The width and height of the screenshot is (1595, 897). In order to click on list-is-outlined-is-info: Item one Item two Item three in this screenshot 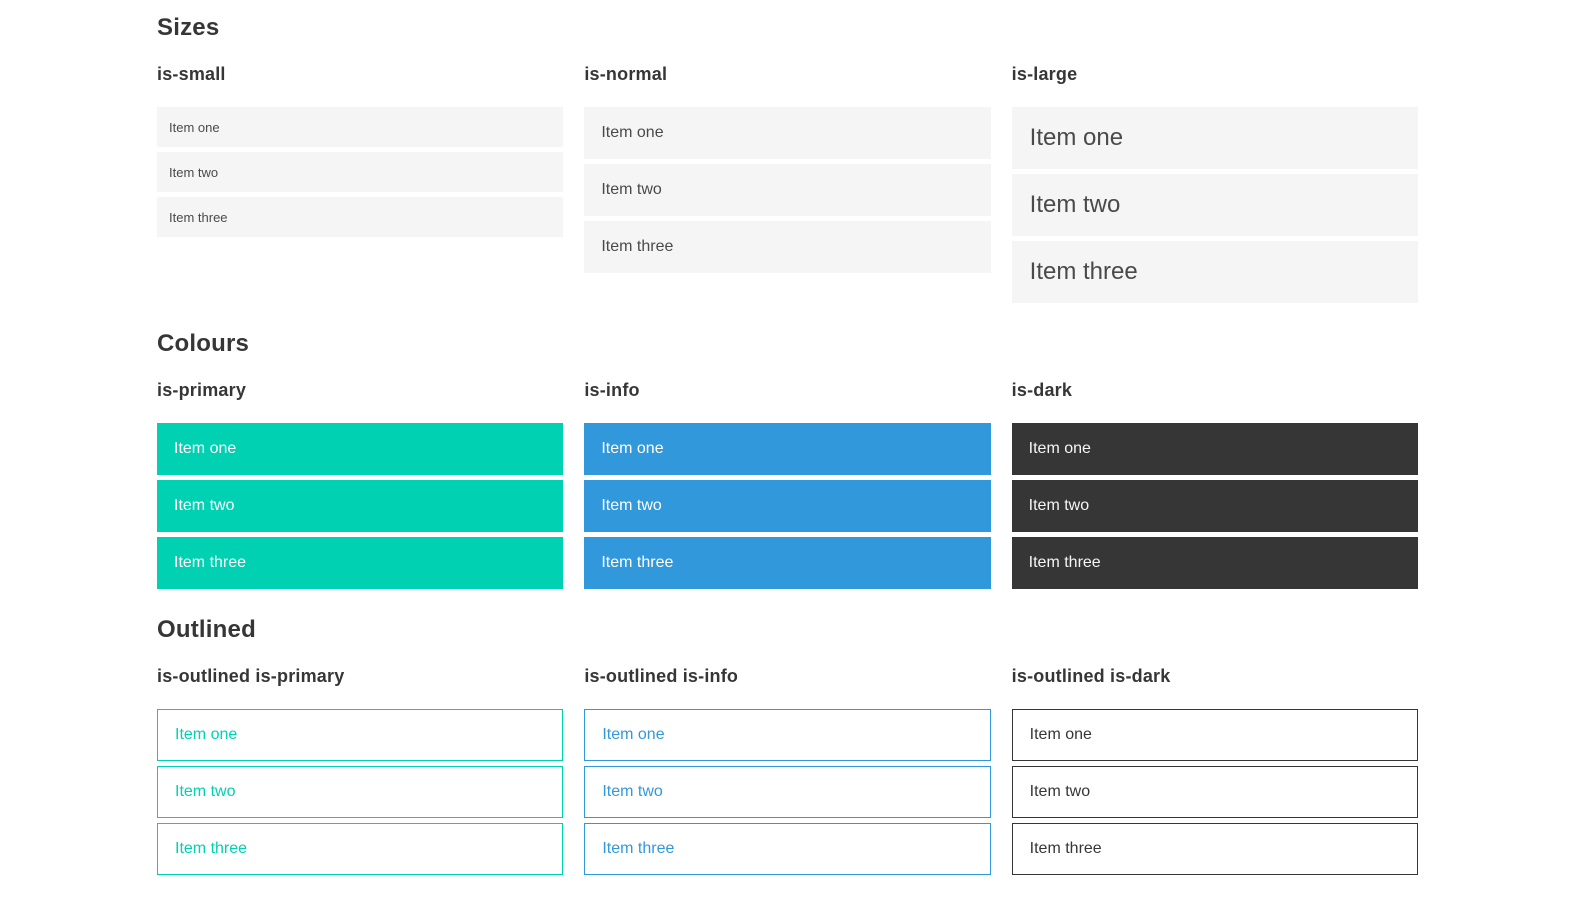, I will do `click(787, 792)`.